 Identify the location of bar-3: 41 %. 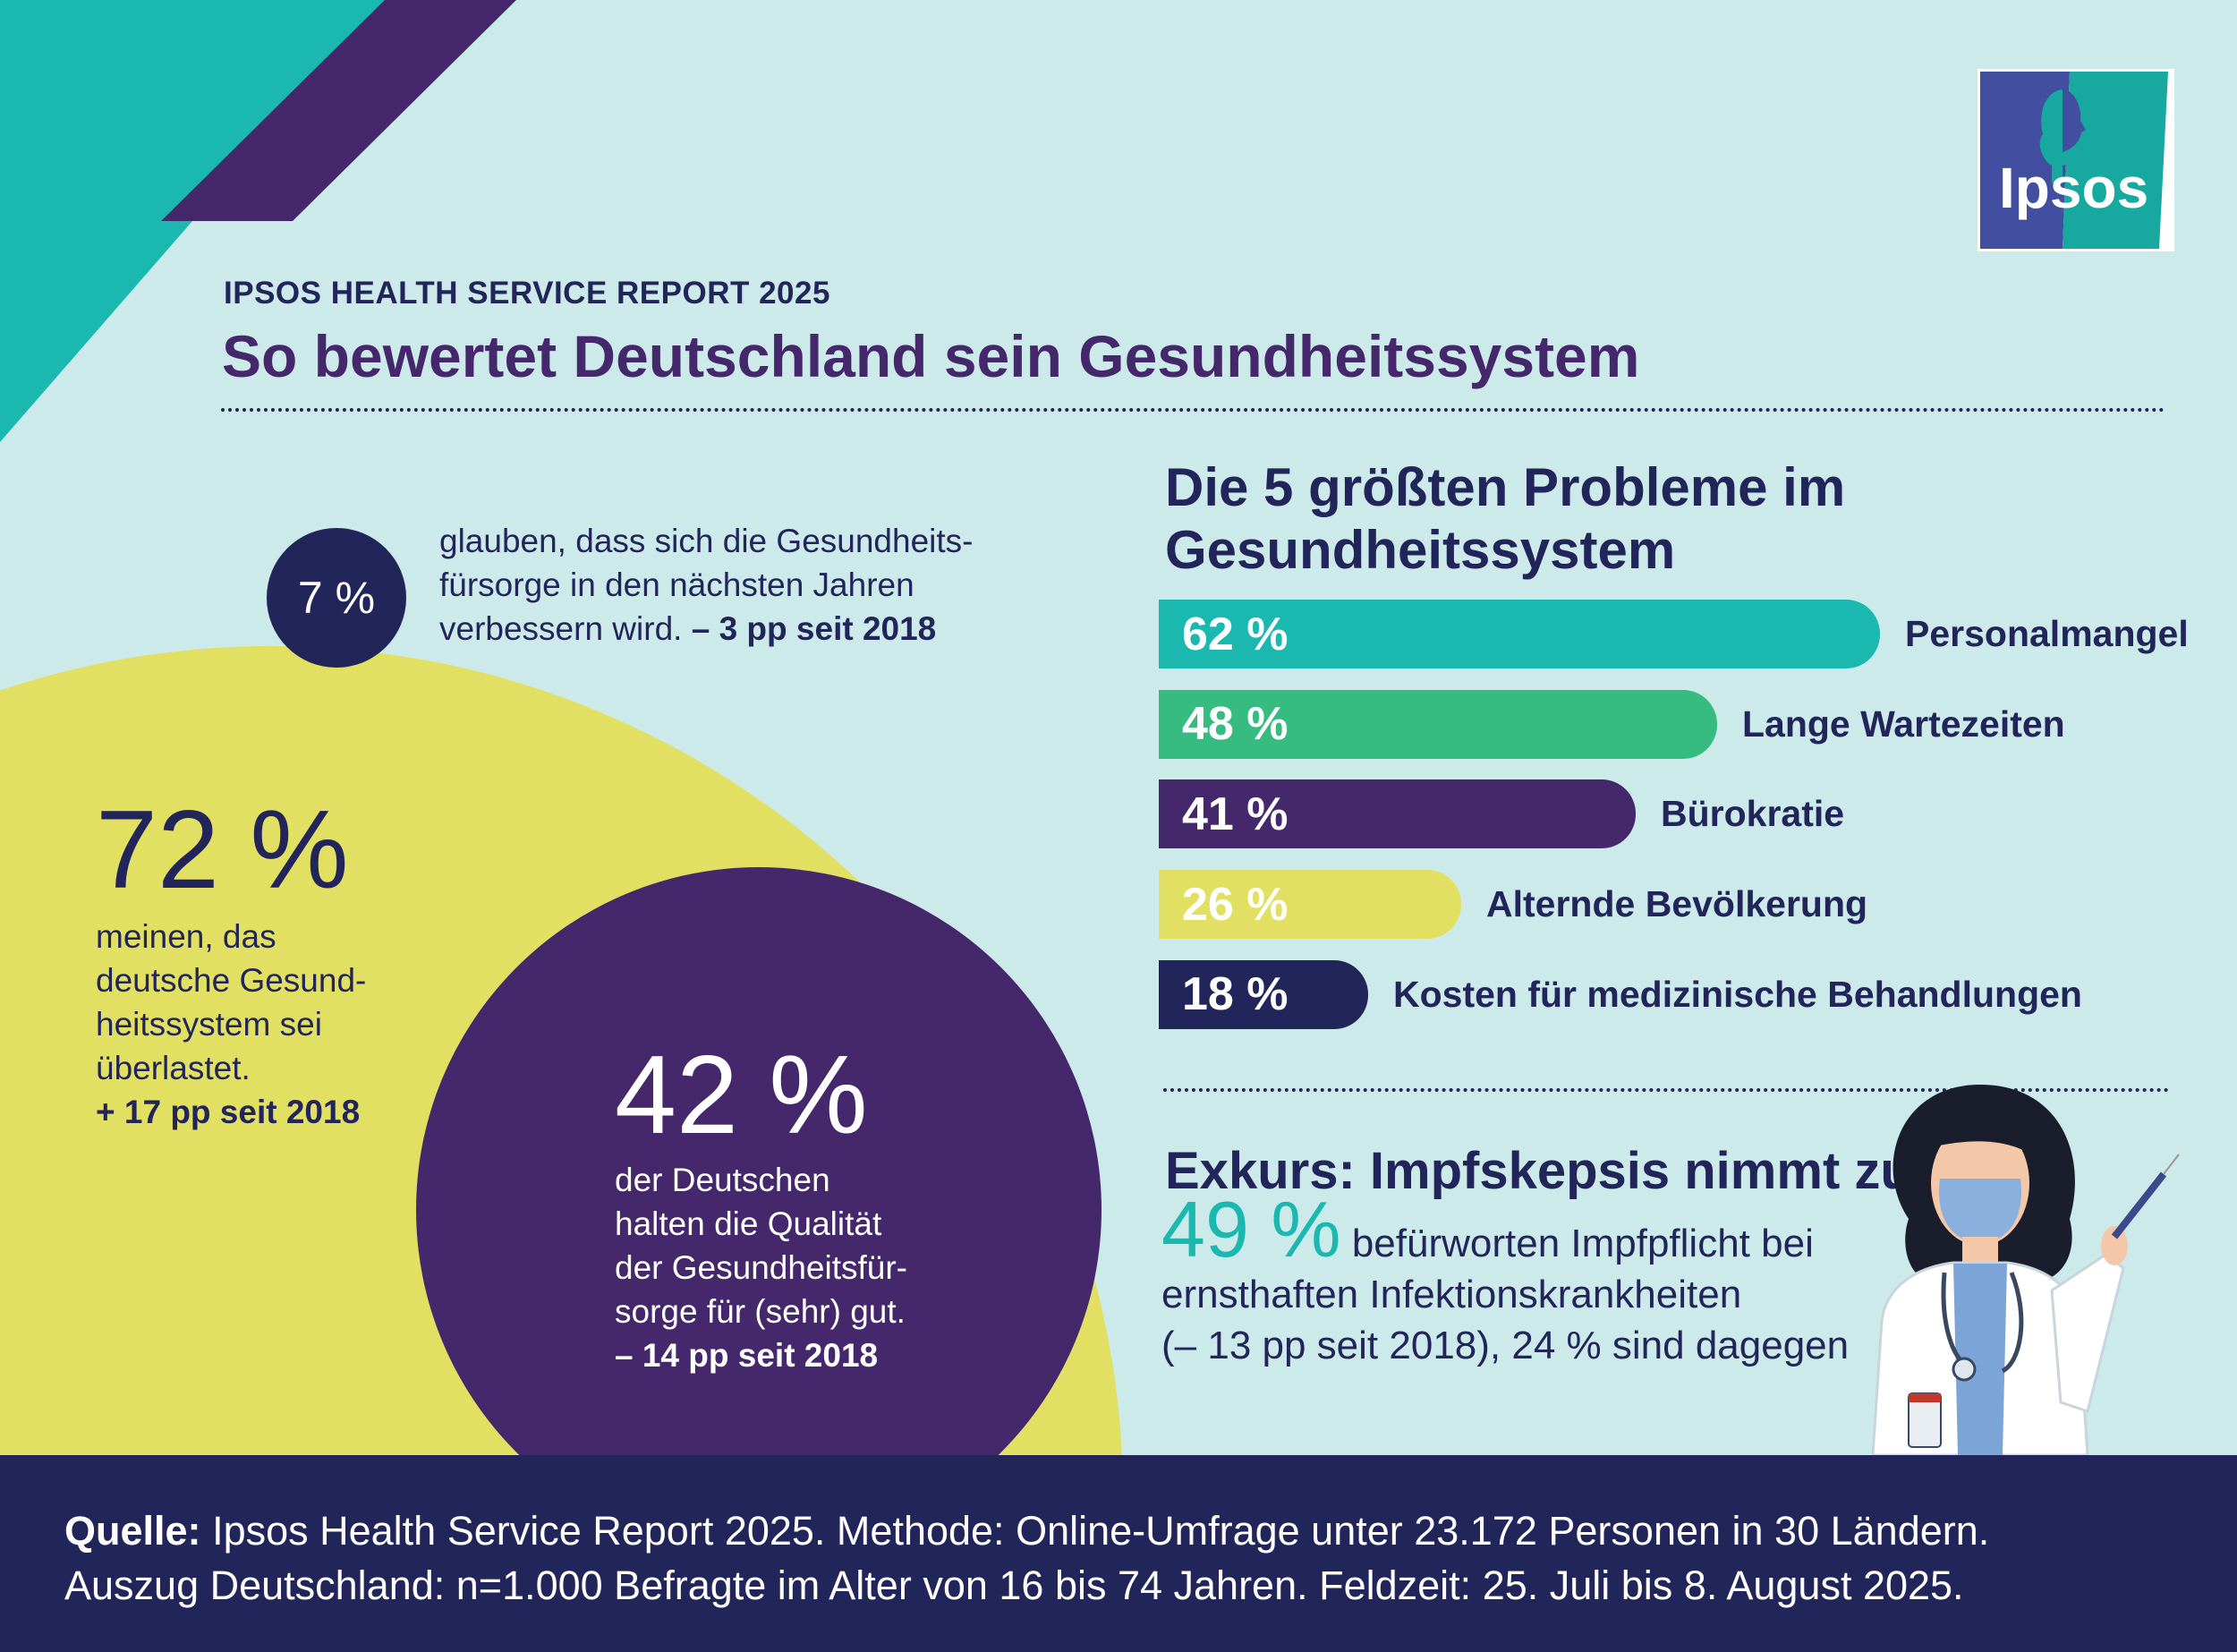
(1397, 814).